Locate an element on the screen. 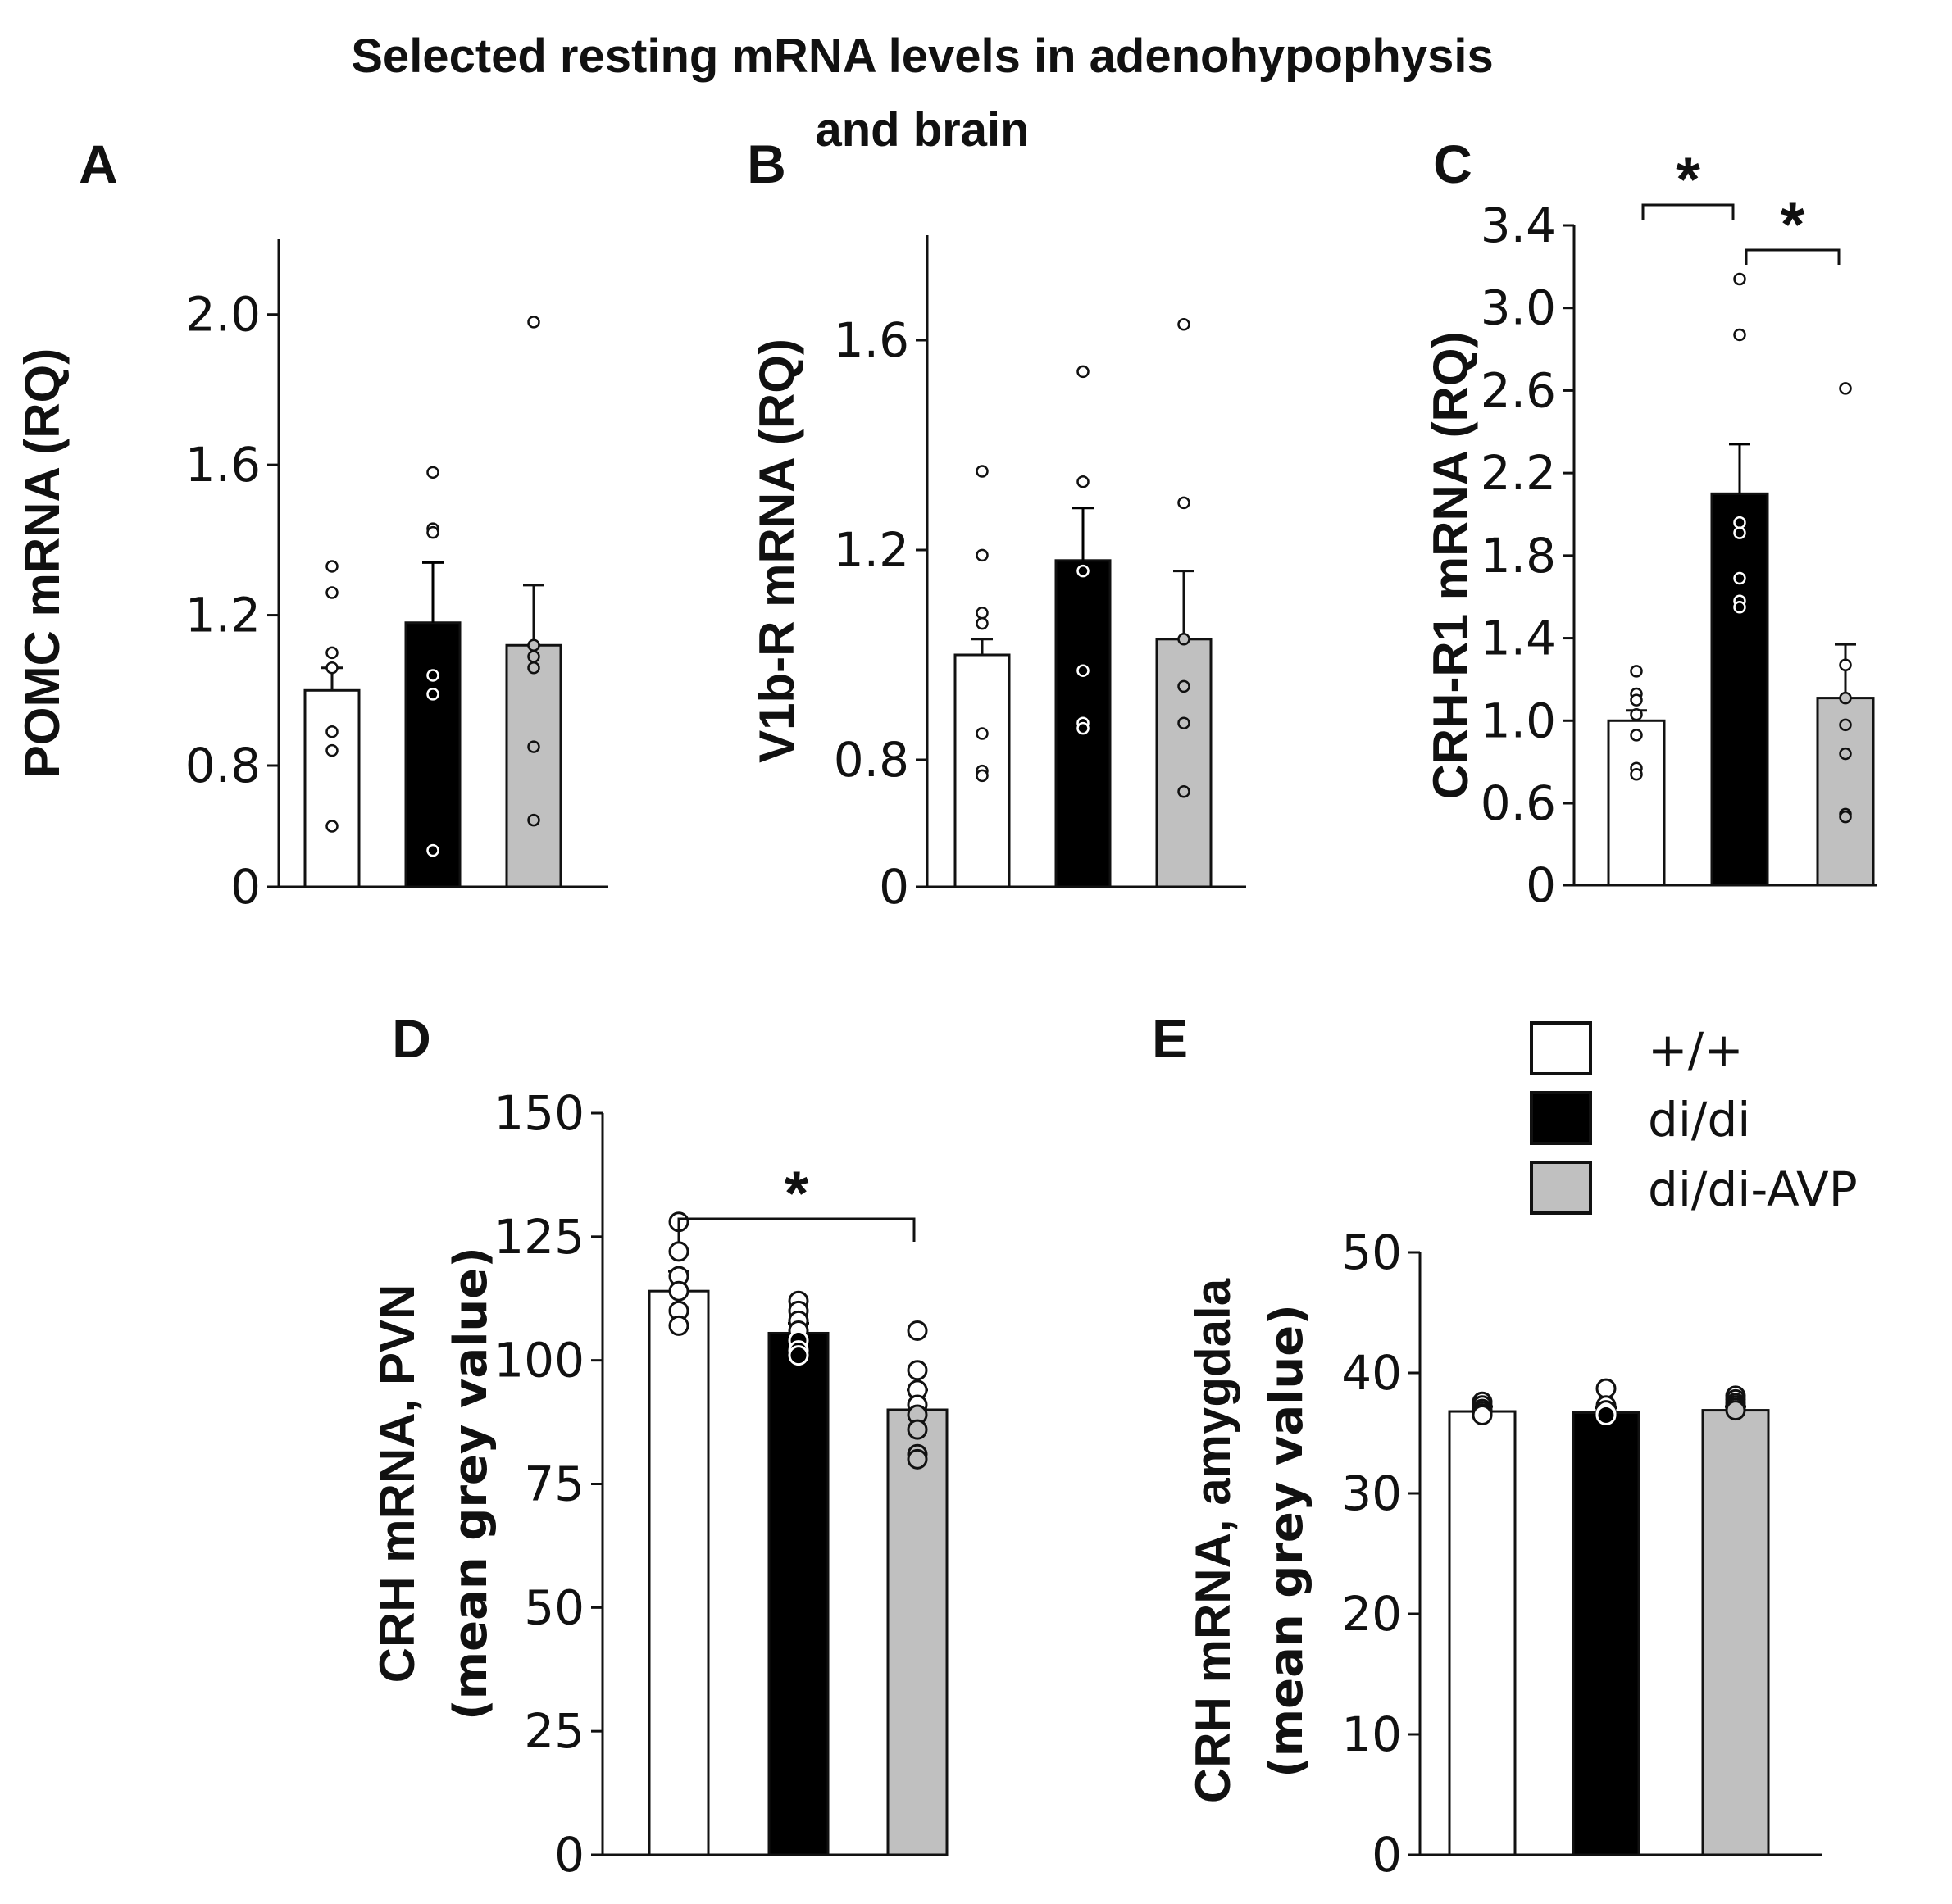 Image resolution: width=1952 pixels, height=1904 pixels. y-tick-label: 75 is located at coordinates (554, 1484).